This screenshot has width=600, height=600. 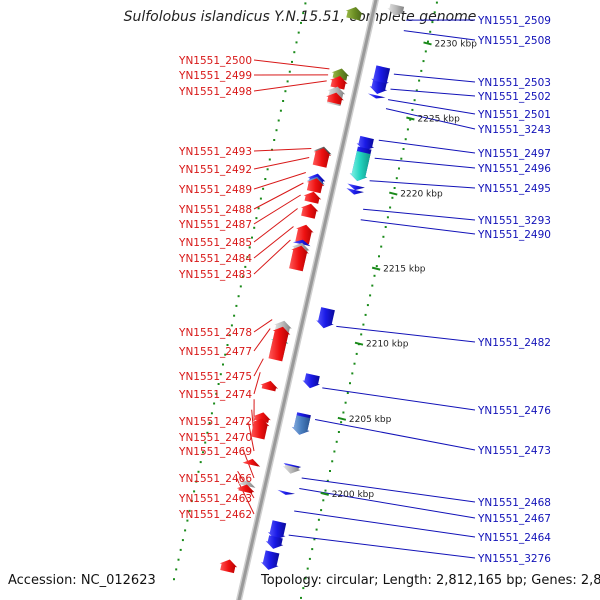 What do you see at coordinates (215, 333) in the screenshot?
I see `forward-gene-label: YN1551_2478` at bounding box center [215, 333].